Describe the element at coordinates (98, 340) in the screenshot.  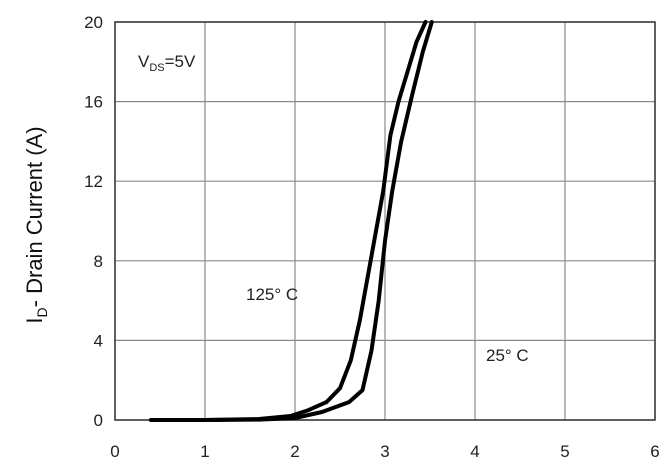
I see `y-tick-label-1: 4` at that location.